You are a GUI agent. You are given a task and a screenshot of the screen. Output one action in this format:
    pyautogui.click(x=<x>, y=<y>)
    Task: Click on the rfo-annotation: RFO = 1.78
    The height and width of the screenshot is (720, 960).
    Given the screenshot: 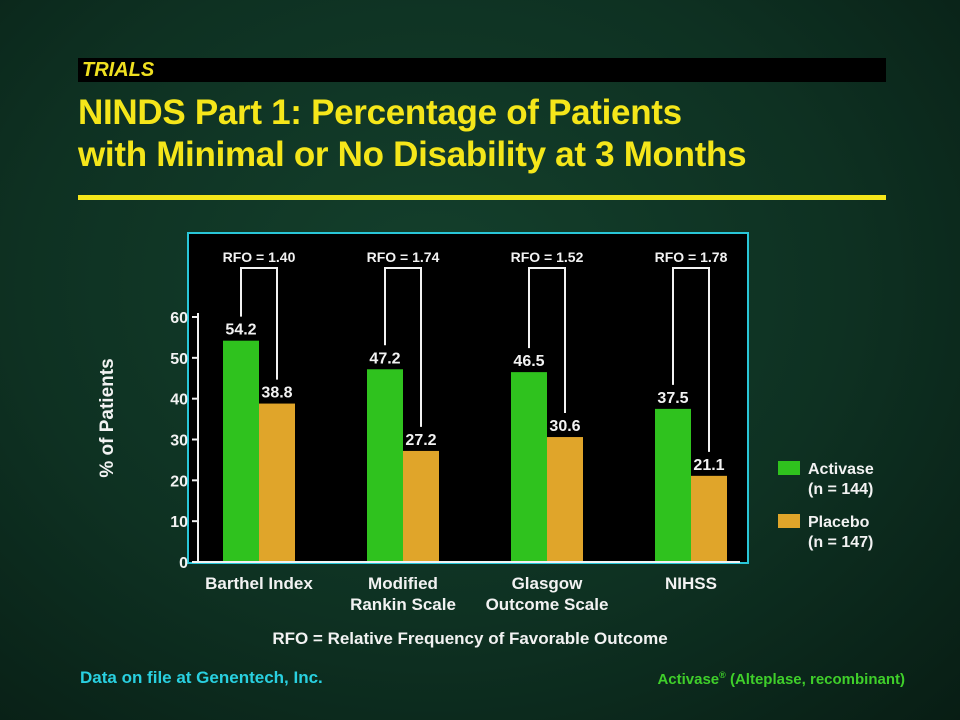 What is the action you would take?
    pyautogui.click(x=691, y=257)
    